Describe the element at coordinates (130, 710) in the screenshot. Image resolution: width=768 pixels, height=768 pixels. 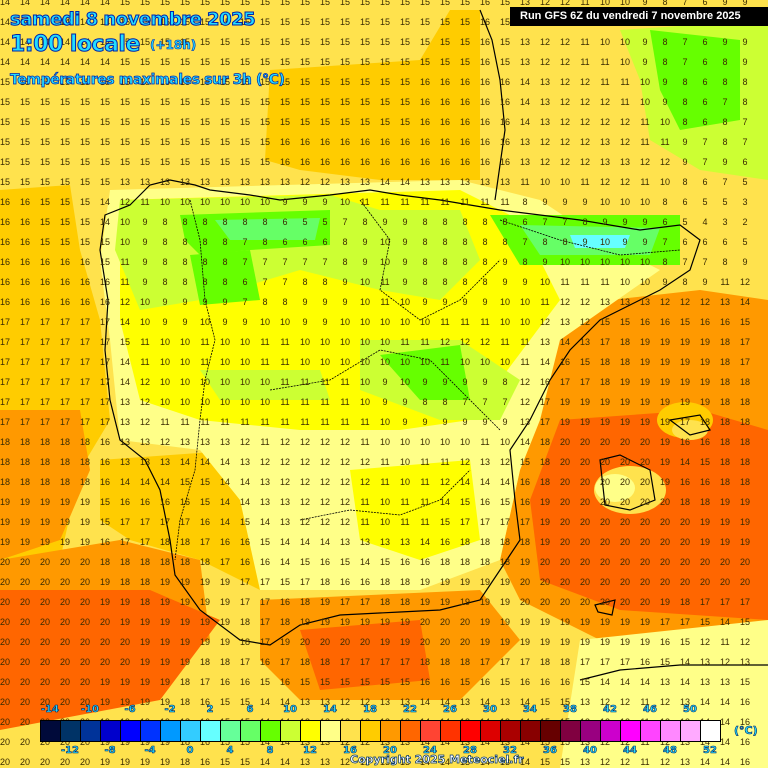
I see `legend-top-label: -6` at that location.